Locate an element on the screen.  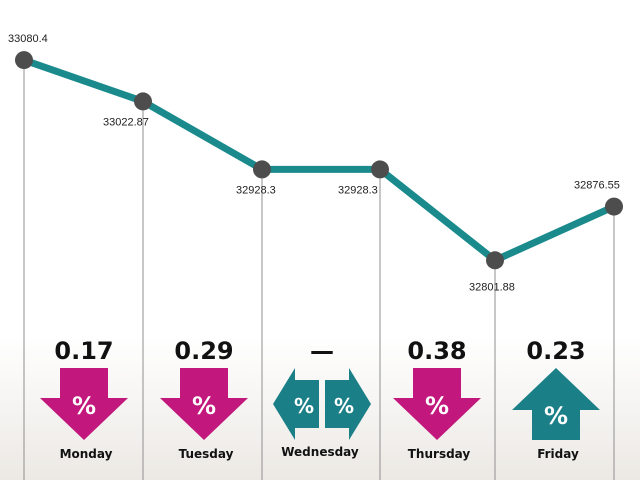
change-value: 0.23 is located at coordinates (555, 351).